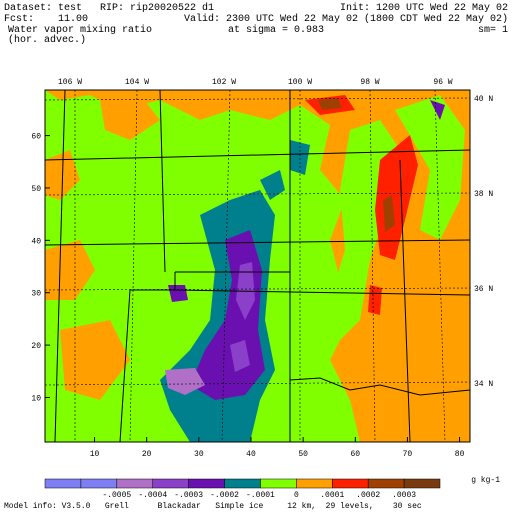  What do you see at coordinates (36, 398) in the screenshot?
I see `y-tick-label: 10` at bounding box center [36, 398].